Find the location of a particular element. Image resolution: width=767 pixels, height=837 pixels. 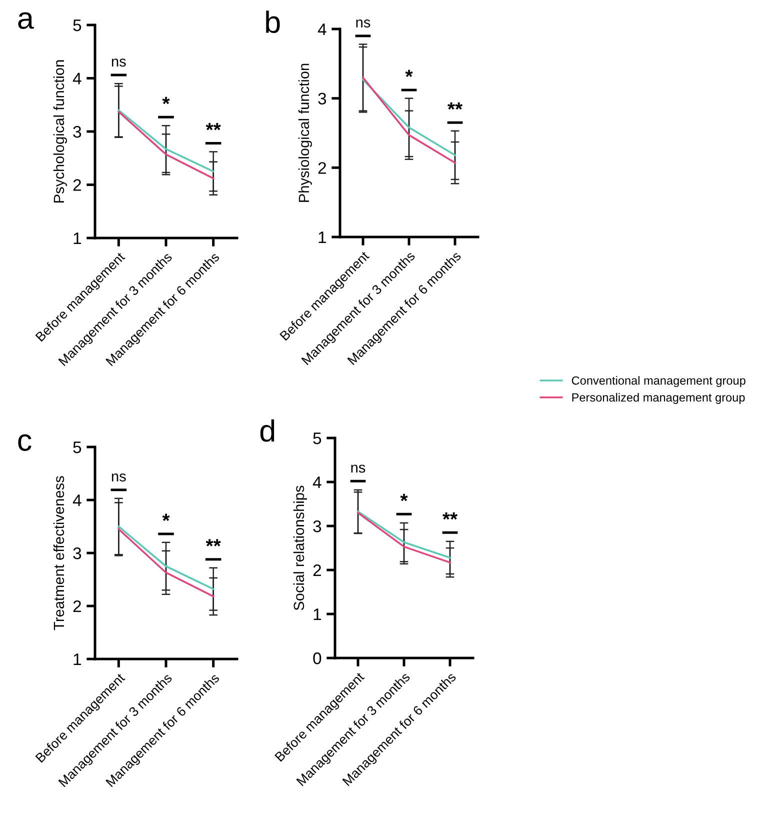

y-axis-title: Psychological function is located at coordinates (60, 131).